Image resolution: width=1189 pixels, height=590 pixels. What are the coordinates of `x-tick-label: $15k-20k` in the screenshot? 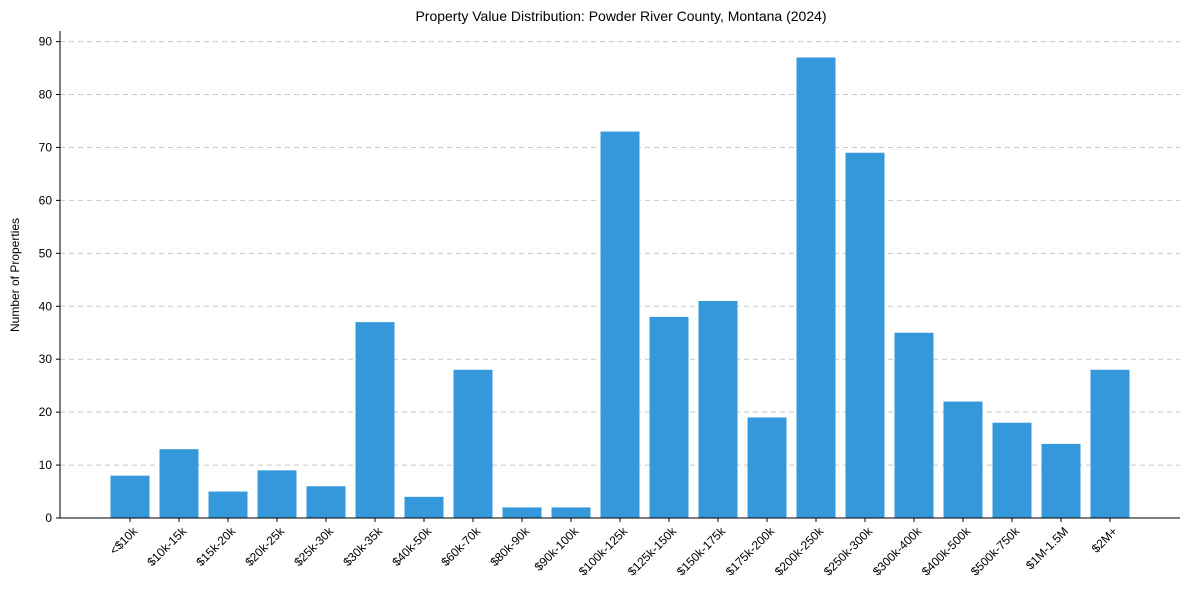 It's located at (216, 547).